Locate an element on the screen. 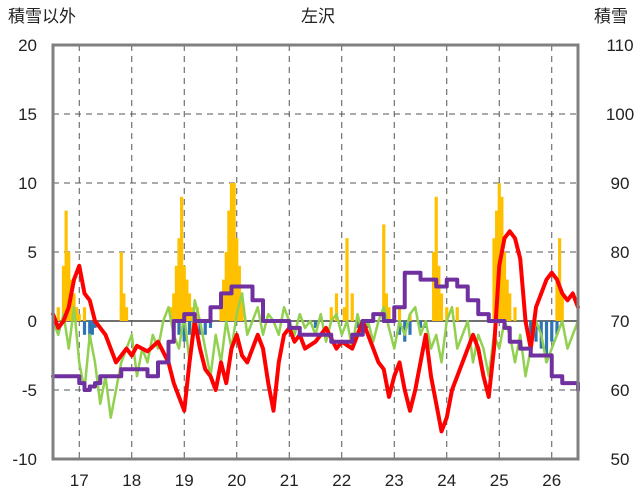  x-tick-label: 20 is located at coordinates (236, 480).